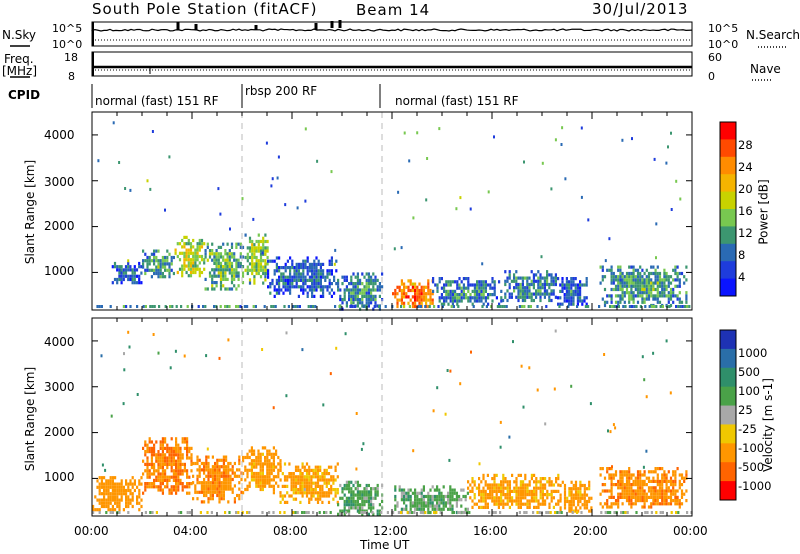 The image size is (800, 554). Describe the element at coordinates (749, 391) in the screenshot. I see `velocity-cb-tick-100: 100` at that location.